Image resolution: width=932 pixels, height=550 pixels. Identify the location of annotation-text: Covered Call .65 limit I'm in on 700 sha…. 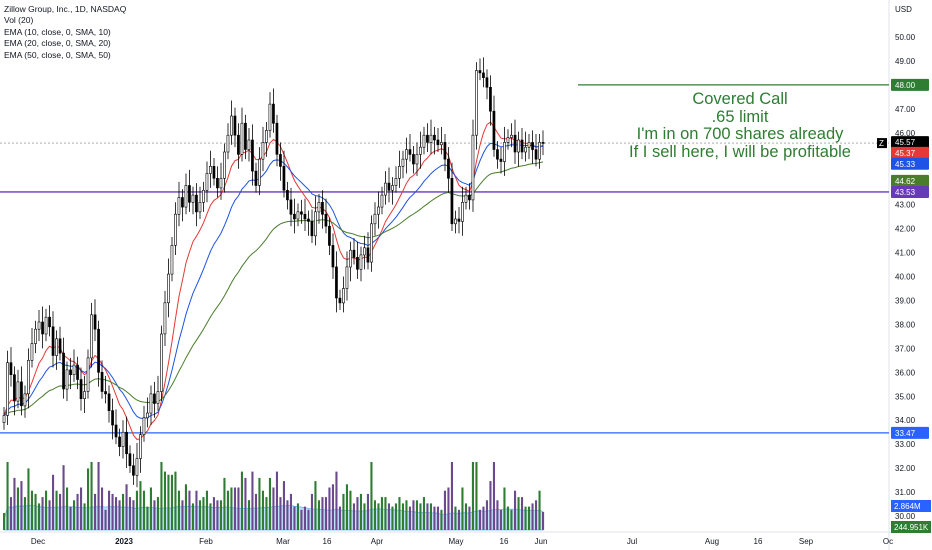
(740, 125).